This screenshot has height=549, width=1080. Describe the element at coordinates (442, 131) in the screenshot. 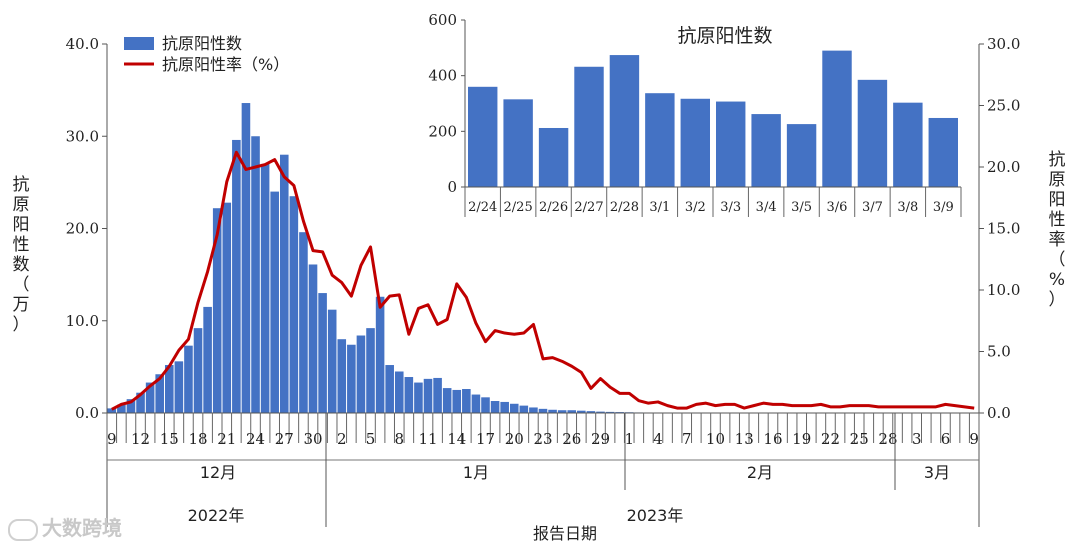

I see `inset-y-tick-label: 200` at that location.